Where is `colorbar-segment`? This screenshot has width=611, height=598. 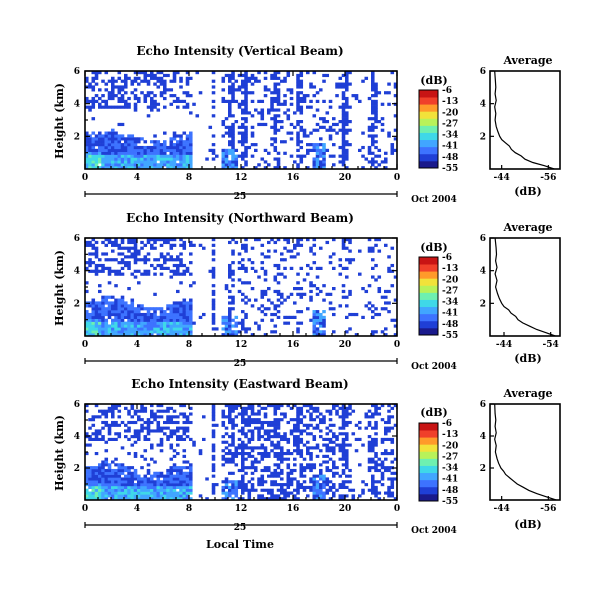 colorbar-segment is located at coordinates (428, 427).